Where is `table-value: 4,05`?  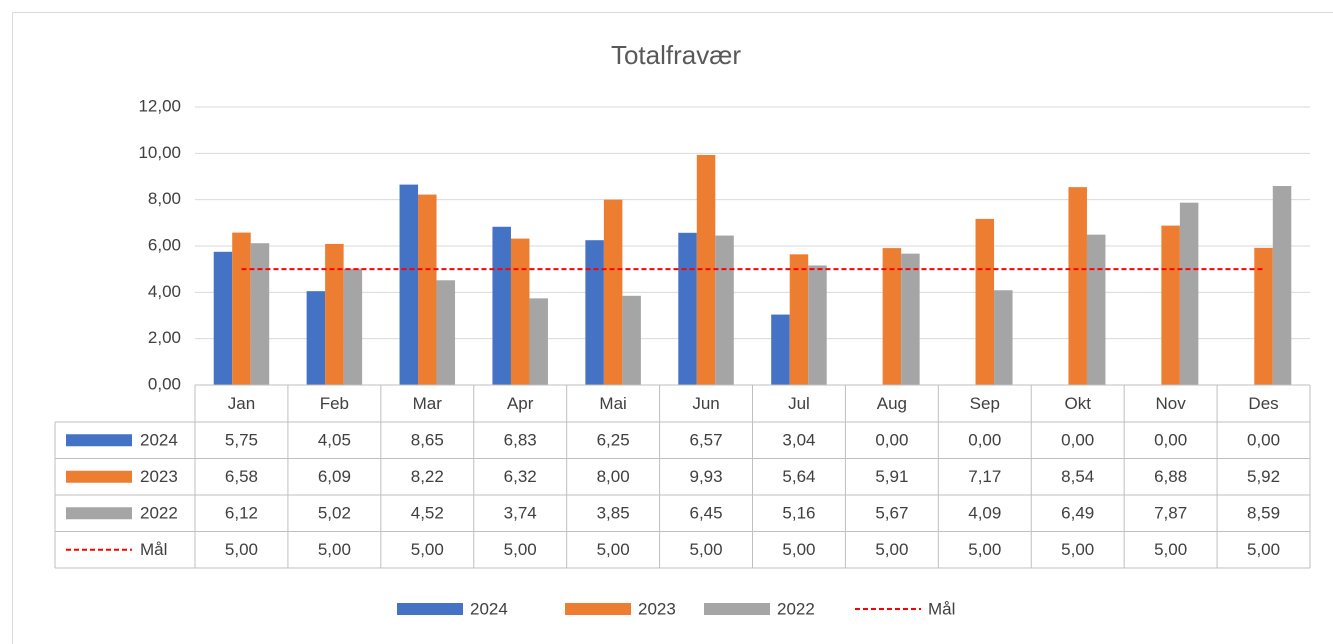
table-value: 4,05 is located at coordinates (334, 440).